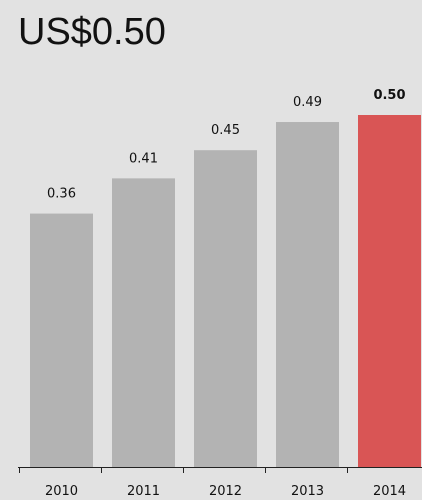 Image resolution: width=422 pixels, height=500 pixels. Describe the element at coordinates (143, 491) in the screenshot. I see `x-tick-label-2011: 2011` at that location.